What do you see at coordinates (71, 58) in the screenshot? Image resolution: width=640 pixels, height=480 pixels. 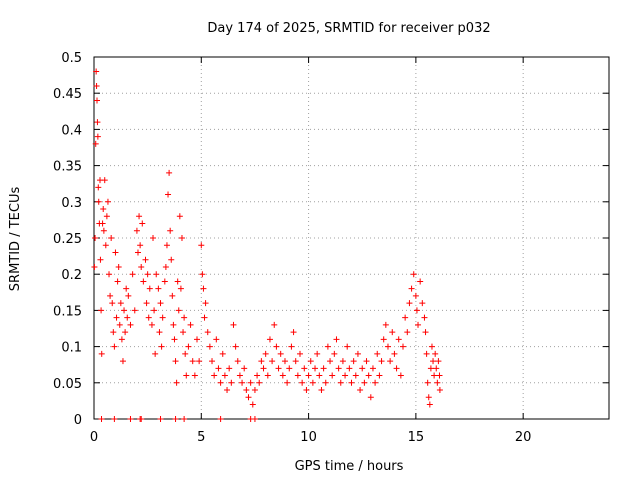 I see `y-tick-label: 0.5` at bounding box center [71, 58].